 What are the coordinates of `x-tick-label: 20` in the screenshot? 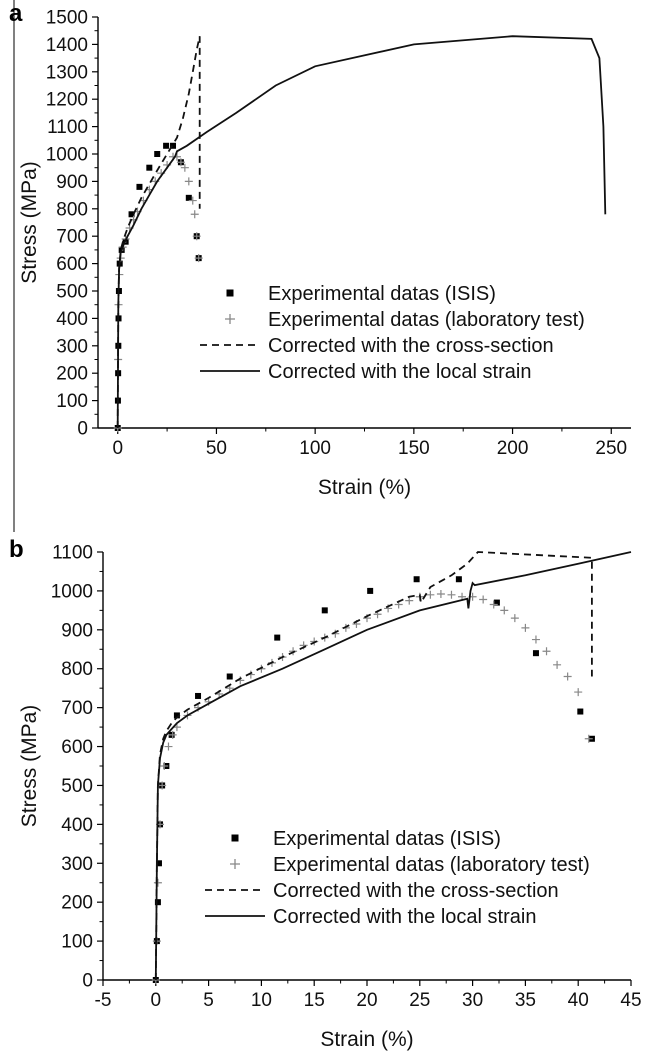 It's located at (366, 1000).